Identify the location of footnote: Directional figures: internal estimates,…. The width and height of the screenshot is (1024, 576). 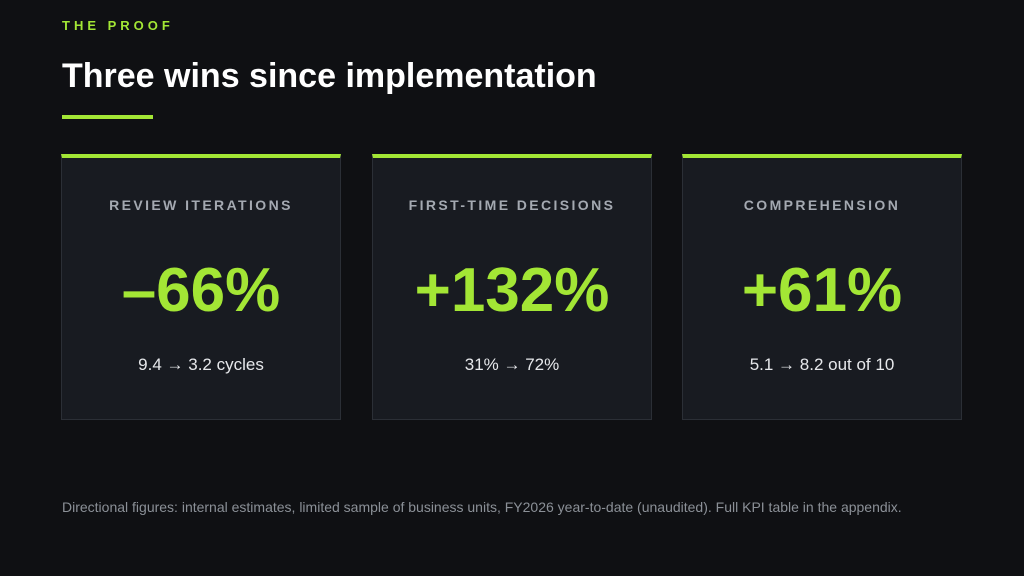
(482, 507).